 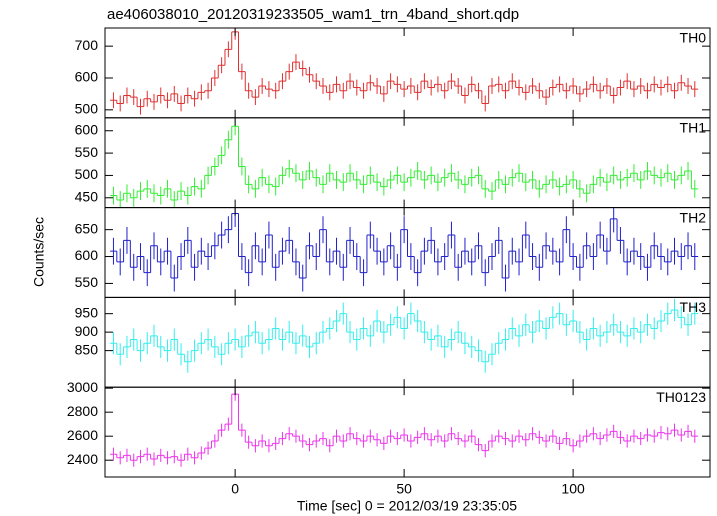 What do you see at coordinates (87, 331) in the screenshot?
I see `y-tick-label: 900` at bounding box center [87, 331].